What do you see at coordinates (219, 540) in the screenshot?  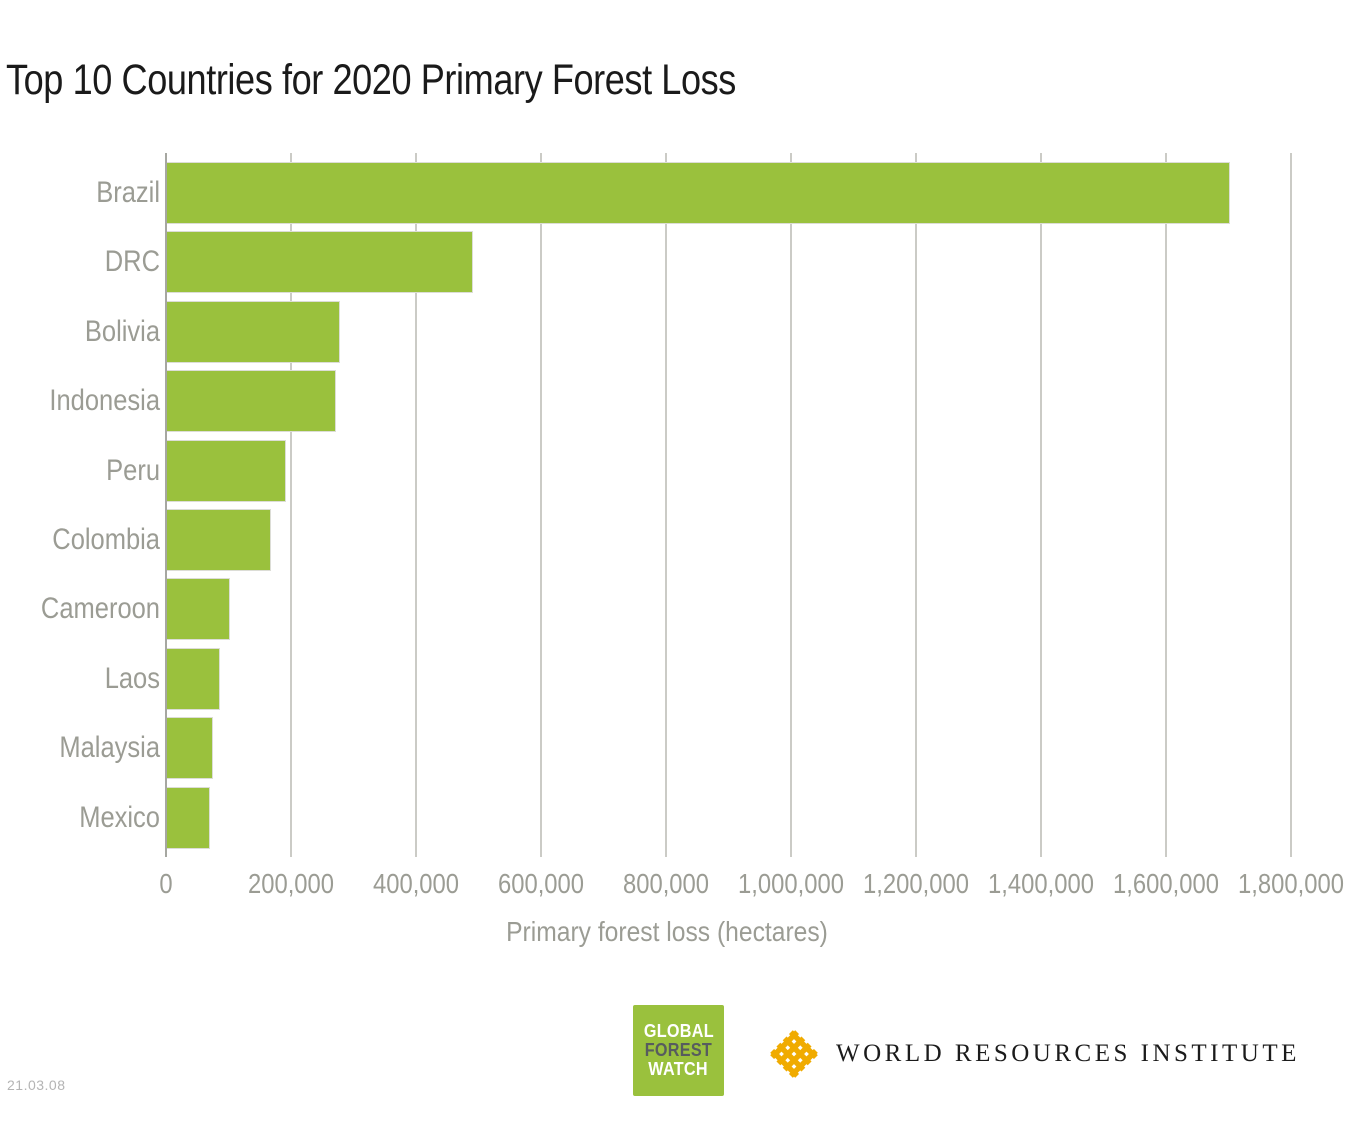 I see `bar-colombia` at bounding box center [219, 540].